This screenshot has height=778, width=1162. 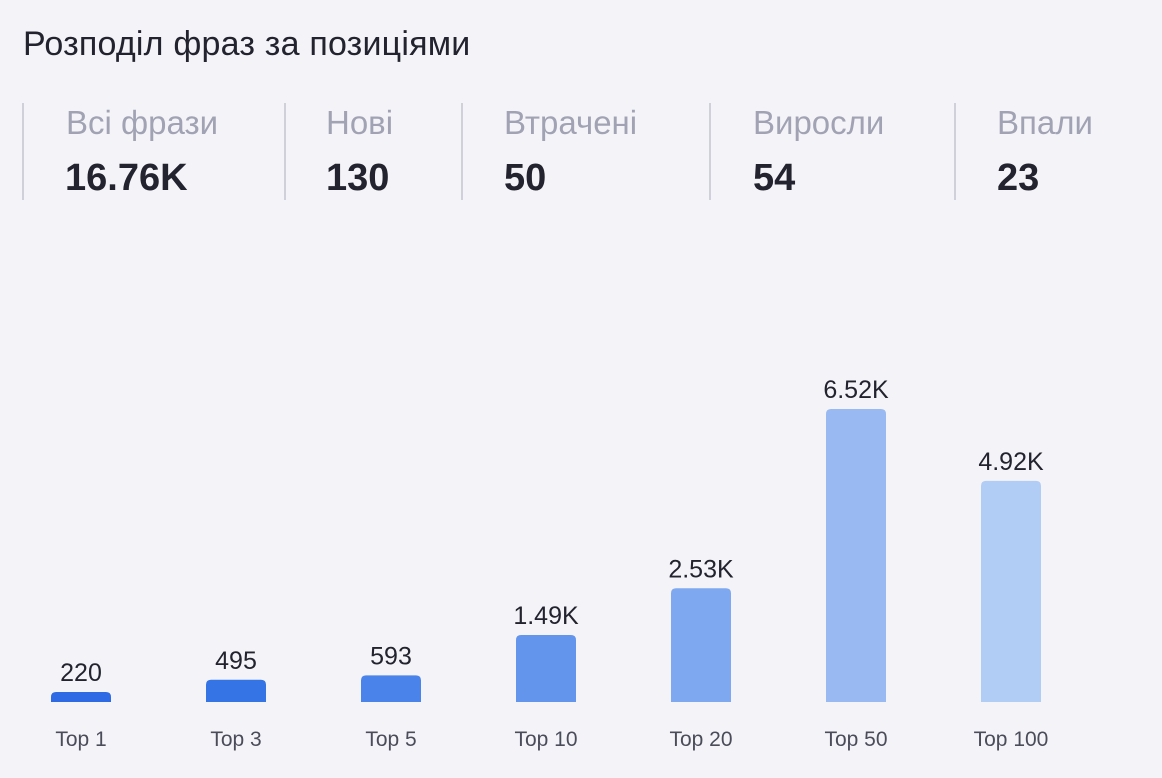 What do you see at coordinates (832, 151) in the screenshot?
I see `stat-grew: Виросли 54` at bounding box center [832, 151].